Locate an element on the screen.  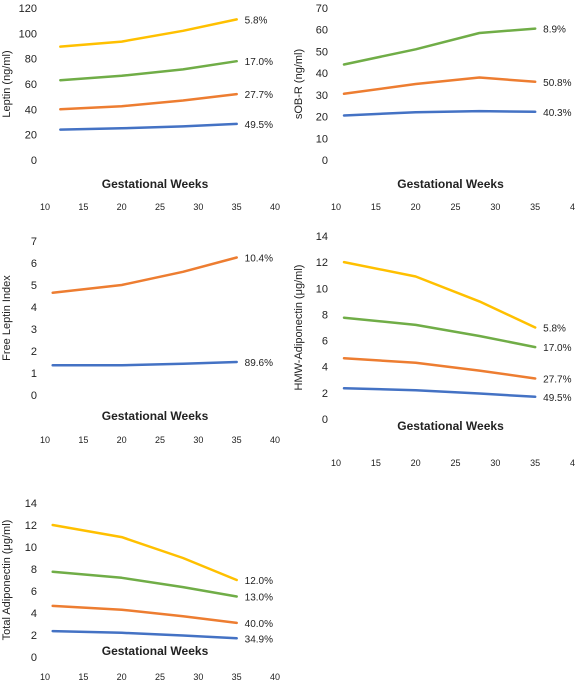
y-axis-label: Leptin (ng/ml) is located at coordinates (7, 83).